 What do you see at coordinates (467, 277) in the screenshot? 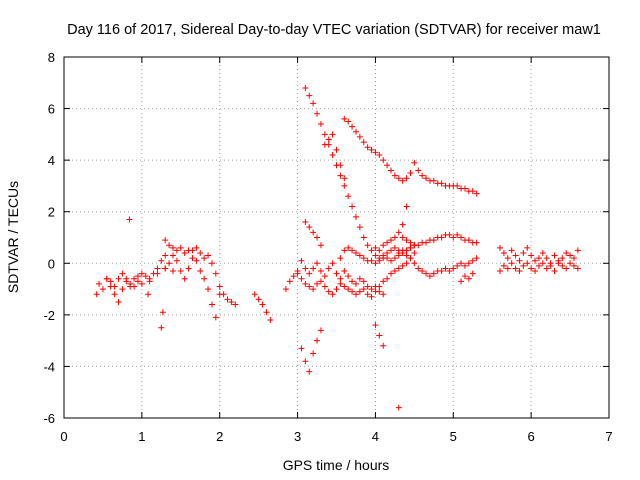
I see `series-arc-s` at bounding box center [467, 277].